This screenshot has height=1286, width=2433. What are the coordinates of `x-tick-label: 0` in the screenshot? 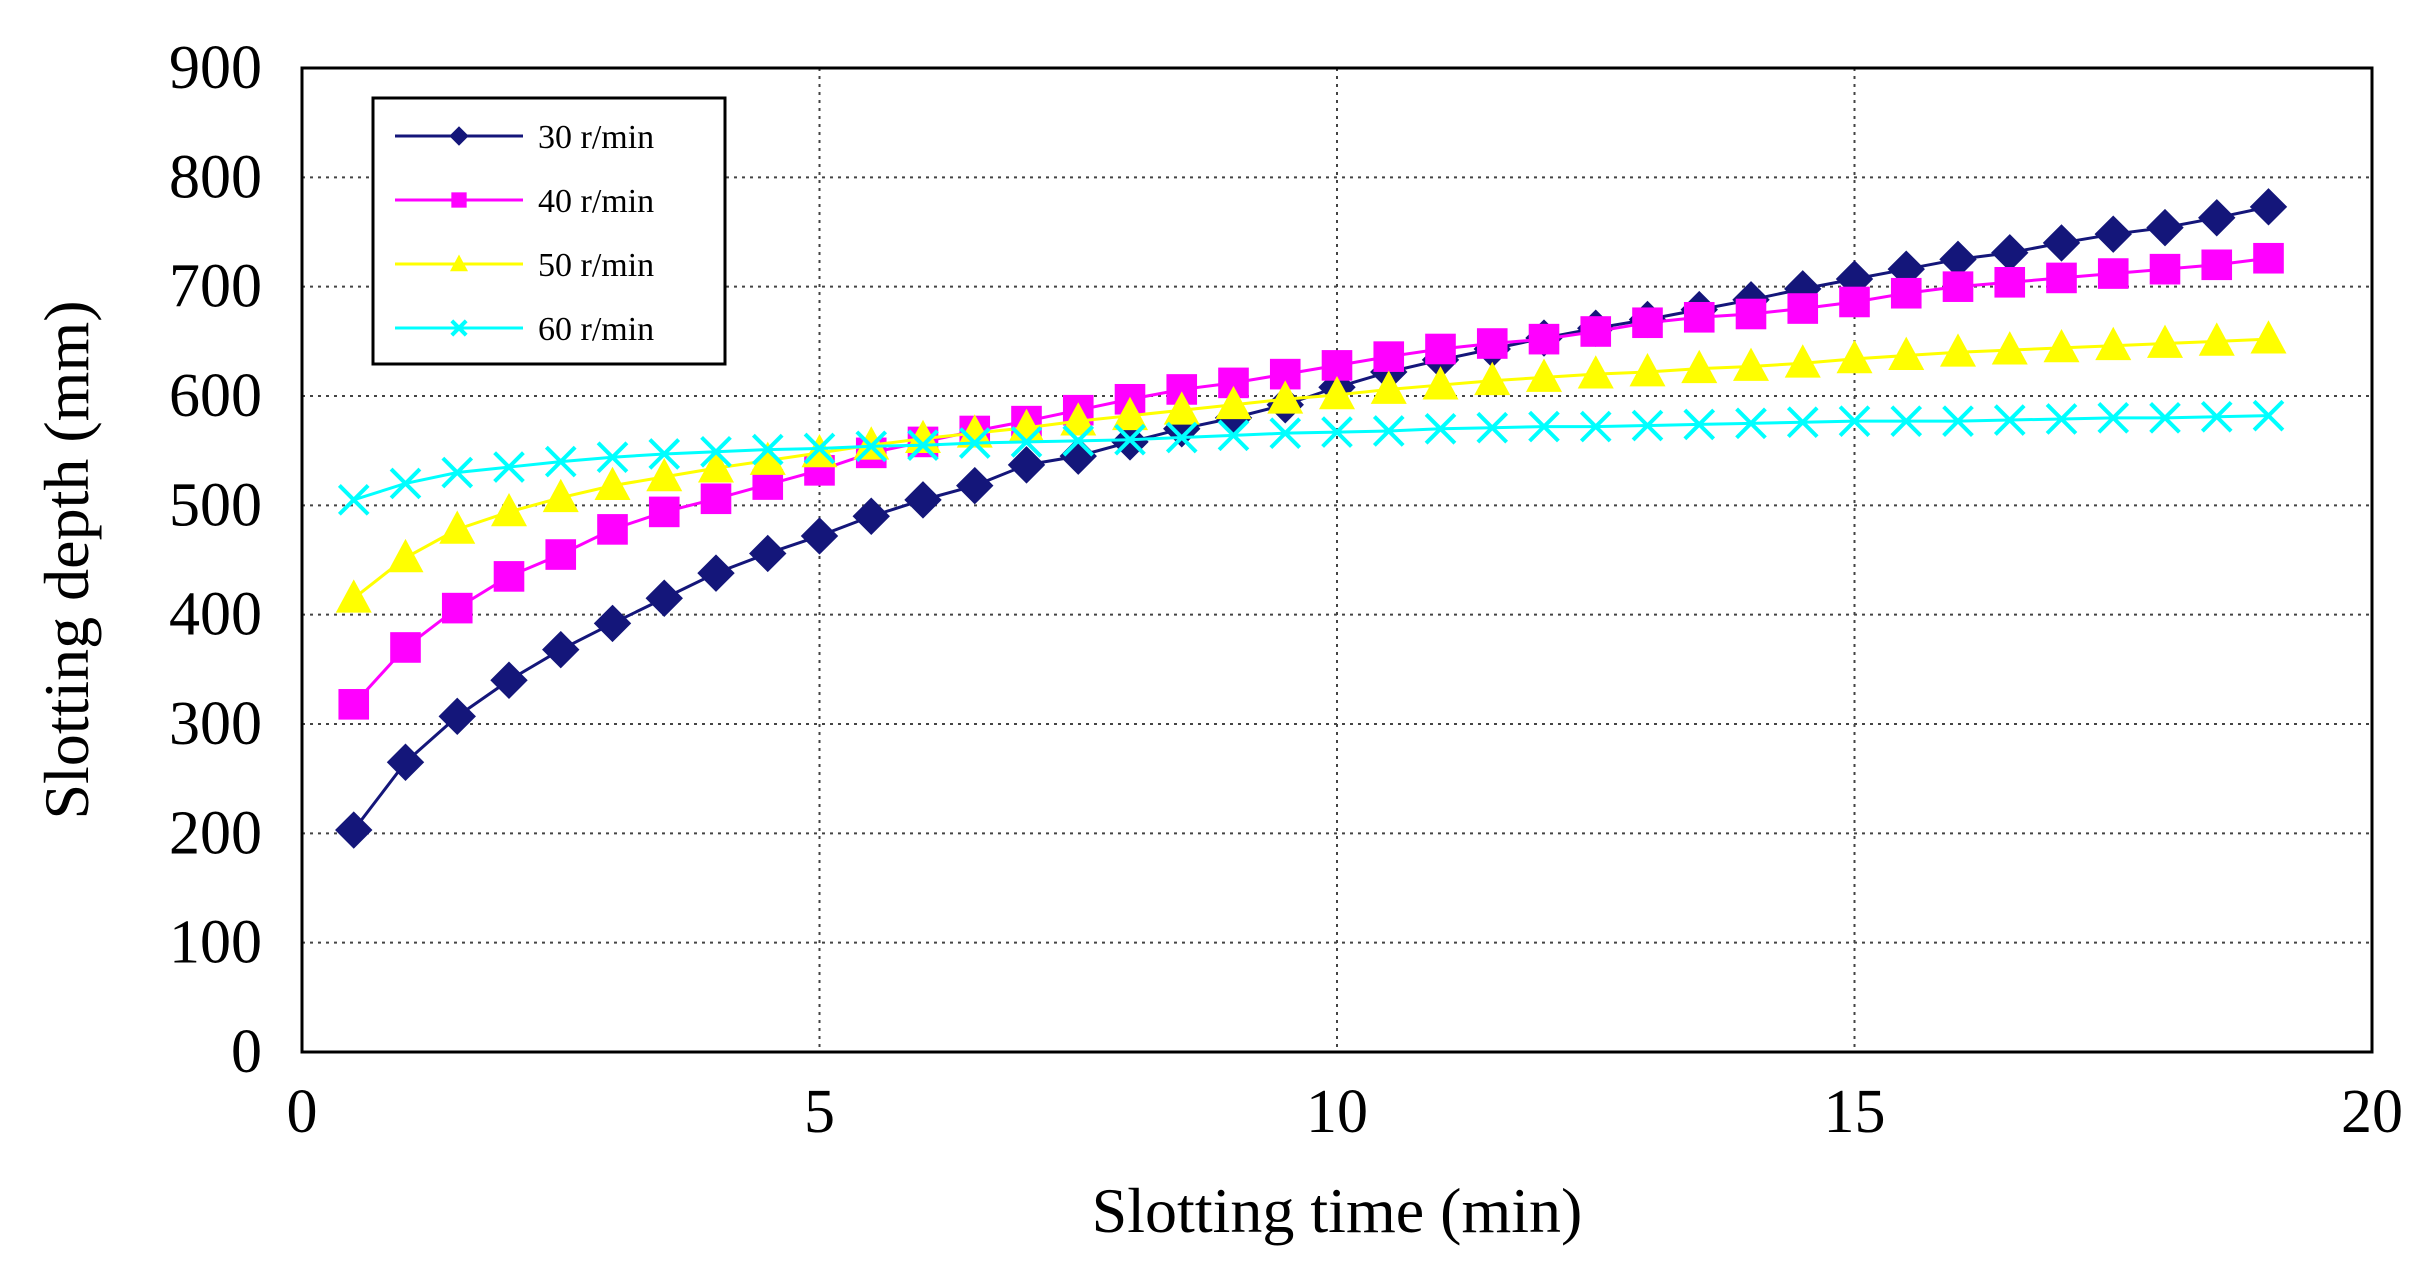 It's located at (302, 1112).